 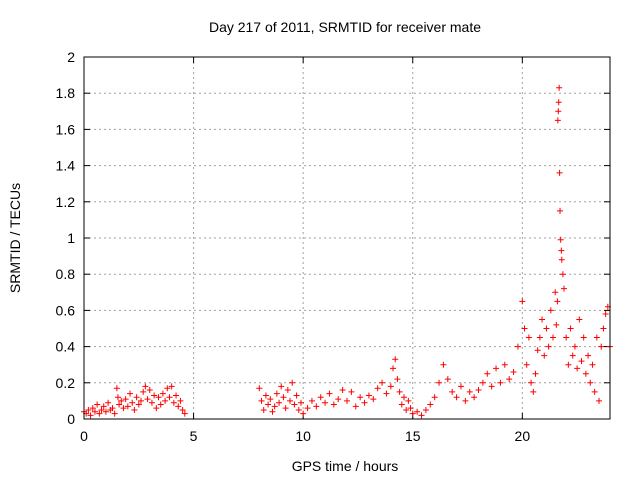 I want to click on y-tick-label: 1.6, so click(x=66, y=129).